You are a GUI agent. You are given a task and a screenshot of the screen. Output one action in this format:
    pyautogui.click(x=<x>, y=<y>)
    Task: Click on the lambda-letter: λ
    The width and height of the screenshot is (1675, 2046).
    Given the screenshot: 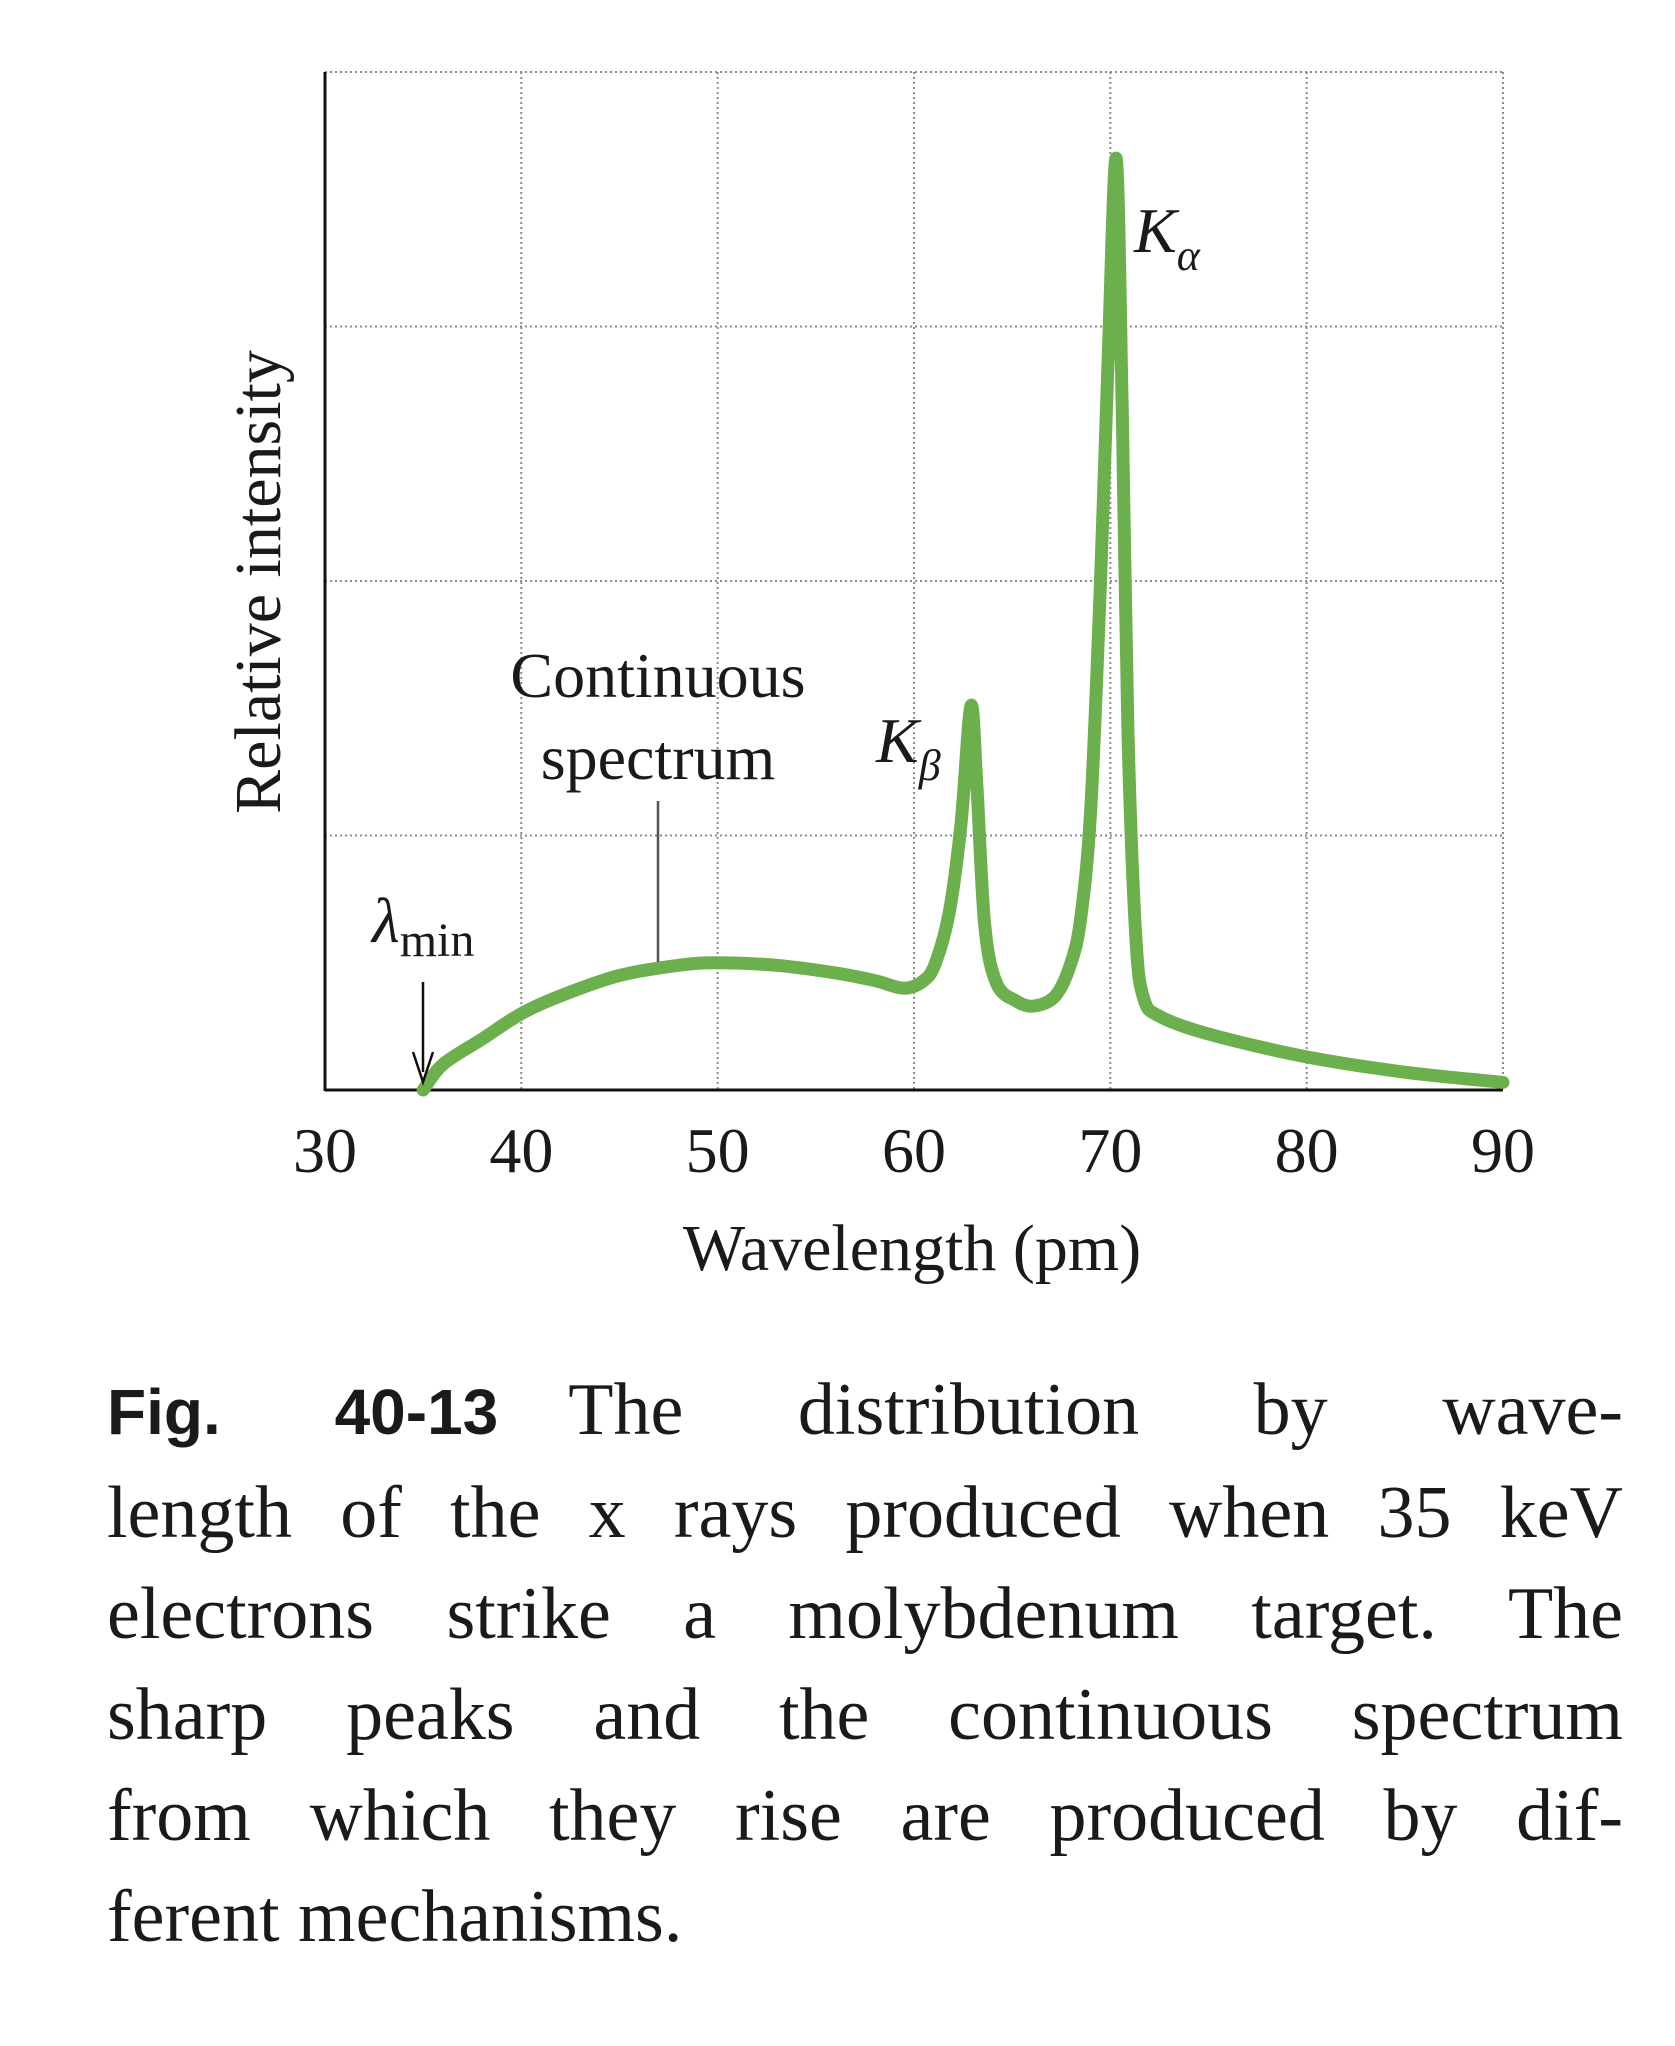 What is the action you would take?
    pyautogui.click(x=385, y=920)
    